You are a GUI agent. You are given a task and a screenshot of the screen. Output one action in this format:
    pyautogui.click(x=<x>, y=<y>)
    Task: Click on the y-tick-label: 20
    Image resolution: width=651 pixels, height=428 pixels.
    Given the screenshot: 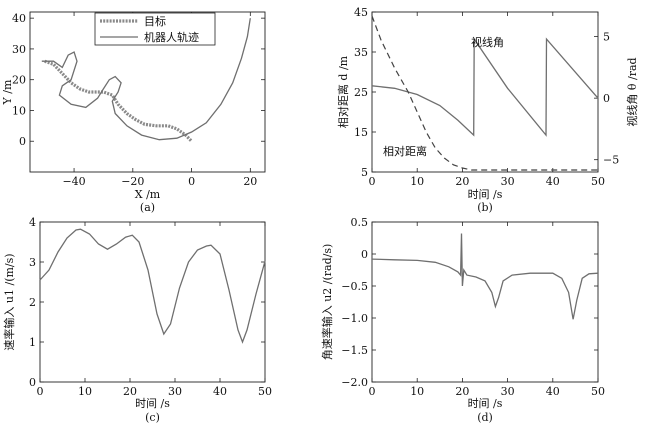 What is the action you would take?
    pyautogui.click(x=19, y=80)
    